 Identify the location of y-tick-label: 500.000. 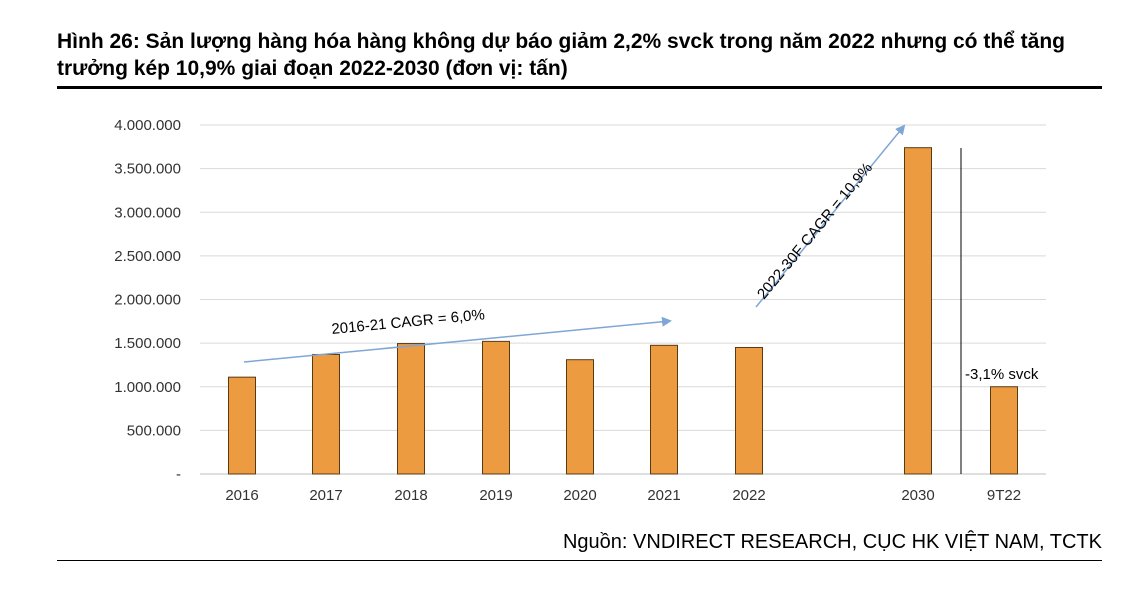
(154, 430).